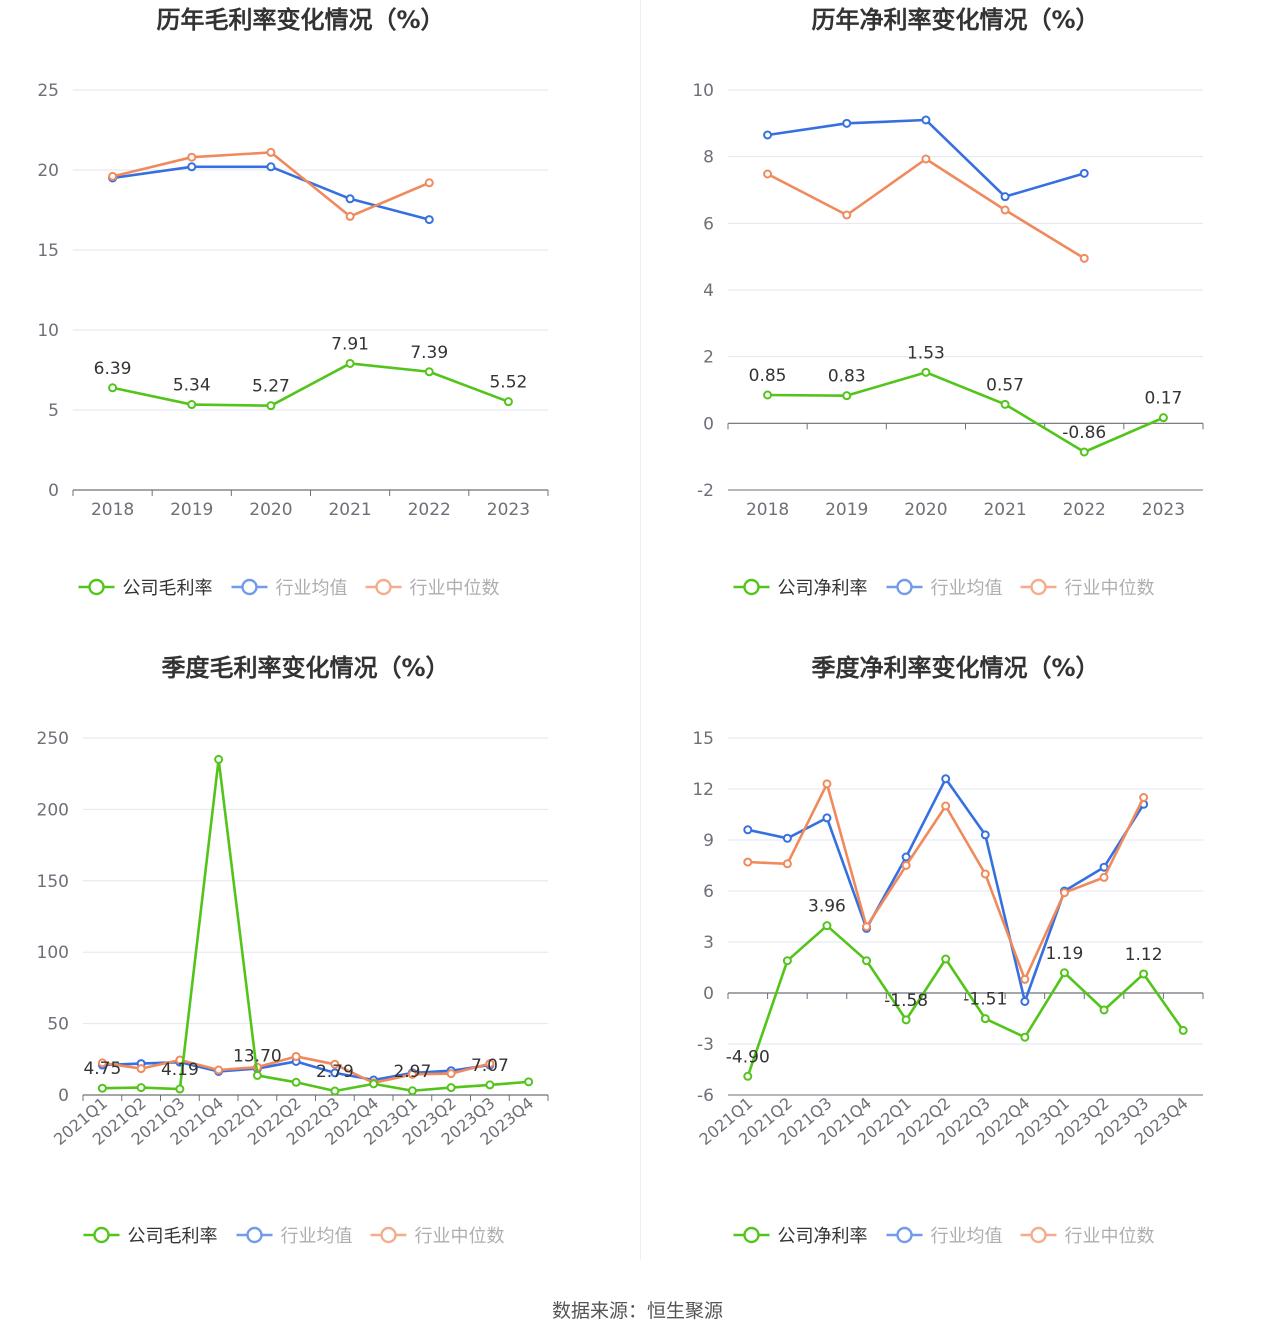 This screenshot has height=1336, width=1275. Describe the element at coordinates (708, 224) in the screenshot. I see `y-tick-label: 6` at that location.